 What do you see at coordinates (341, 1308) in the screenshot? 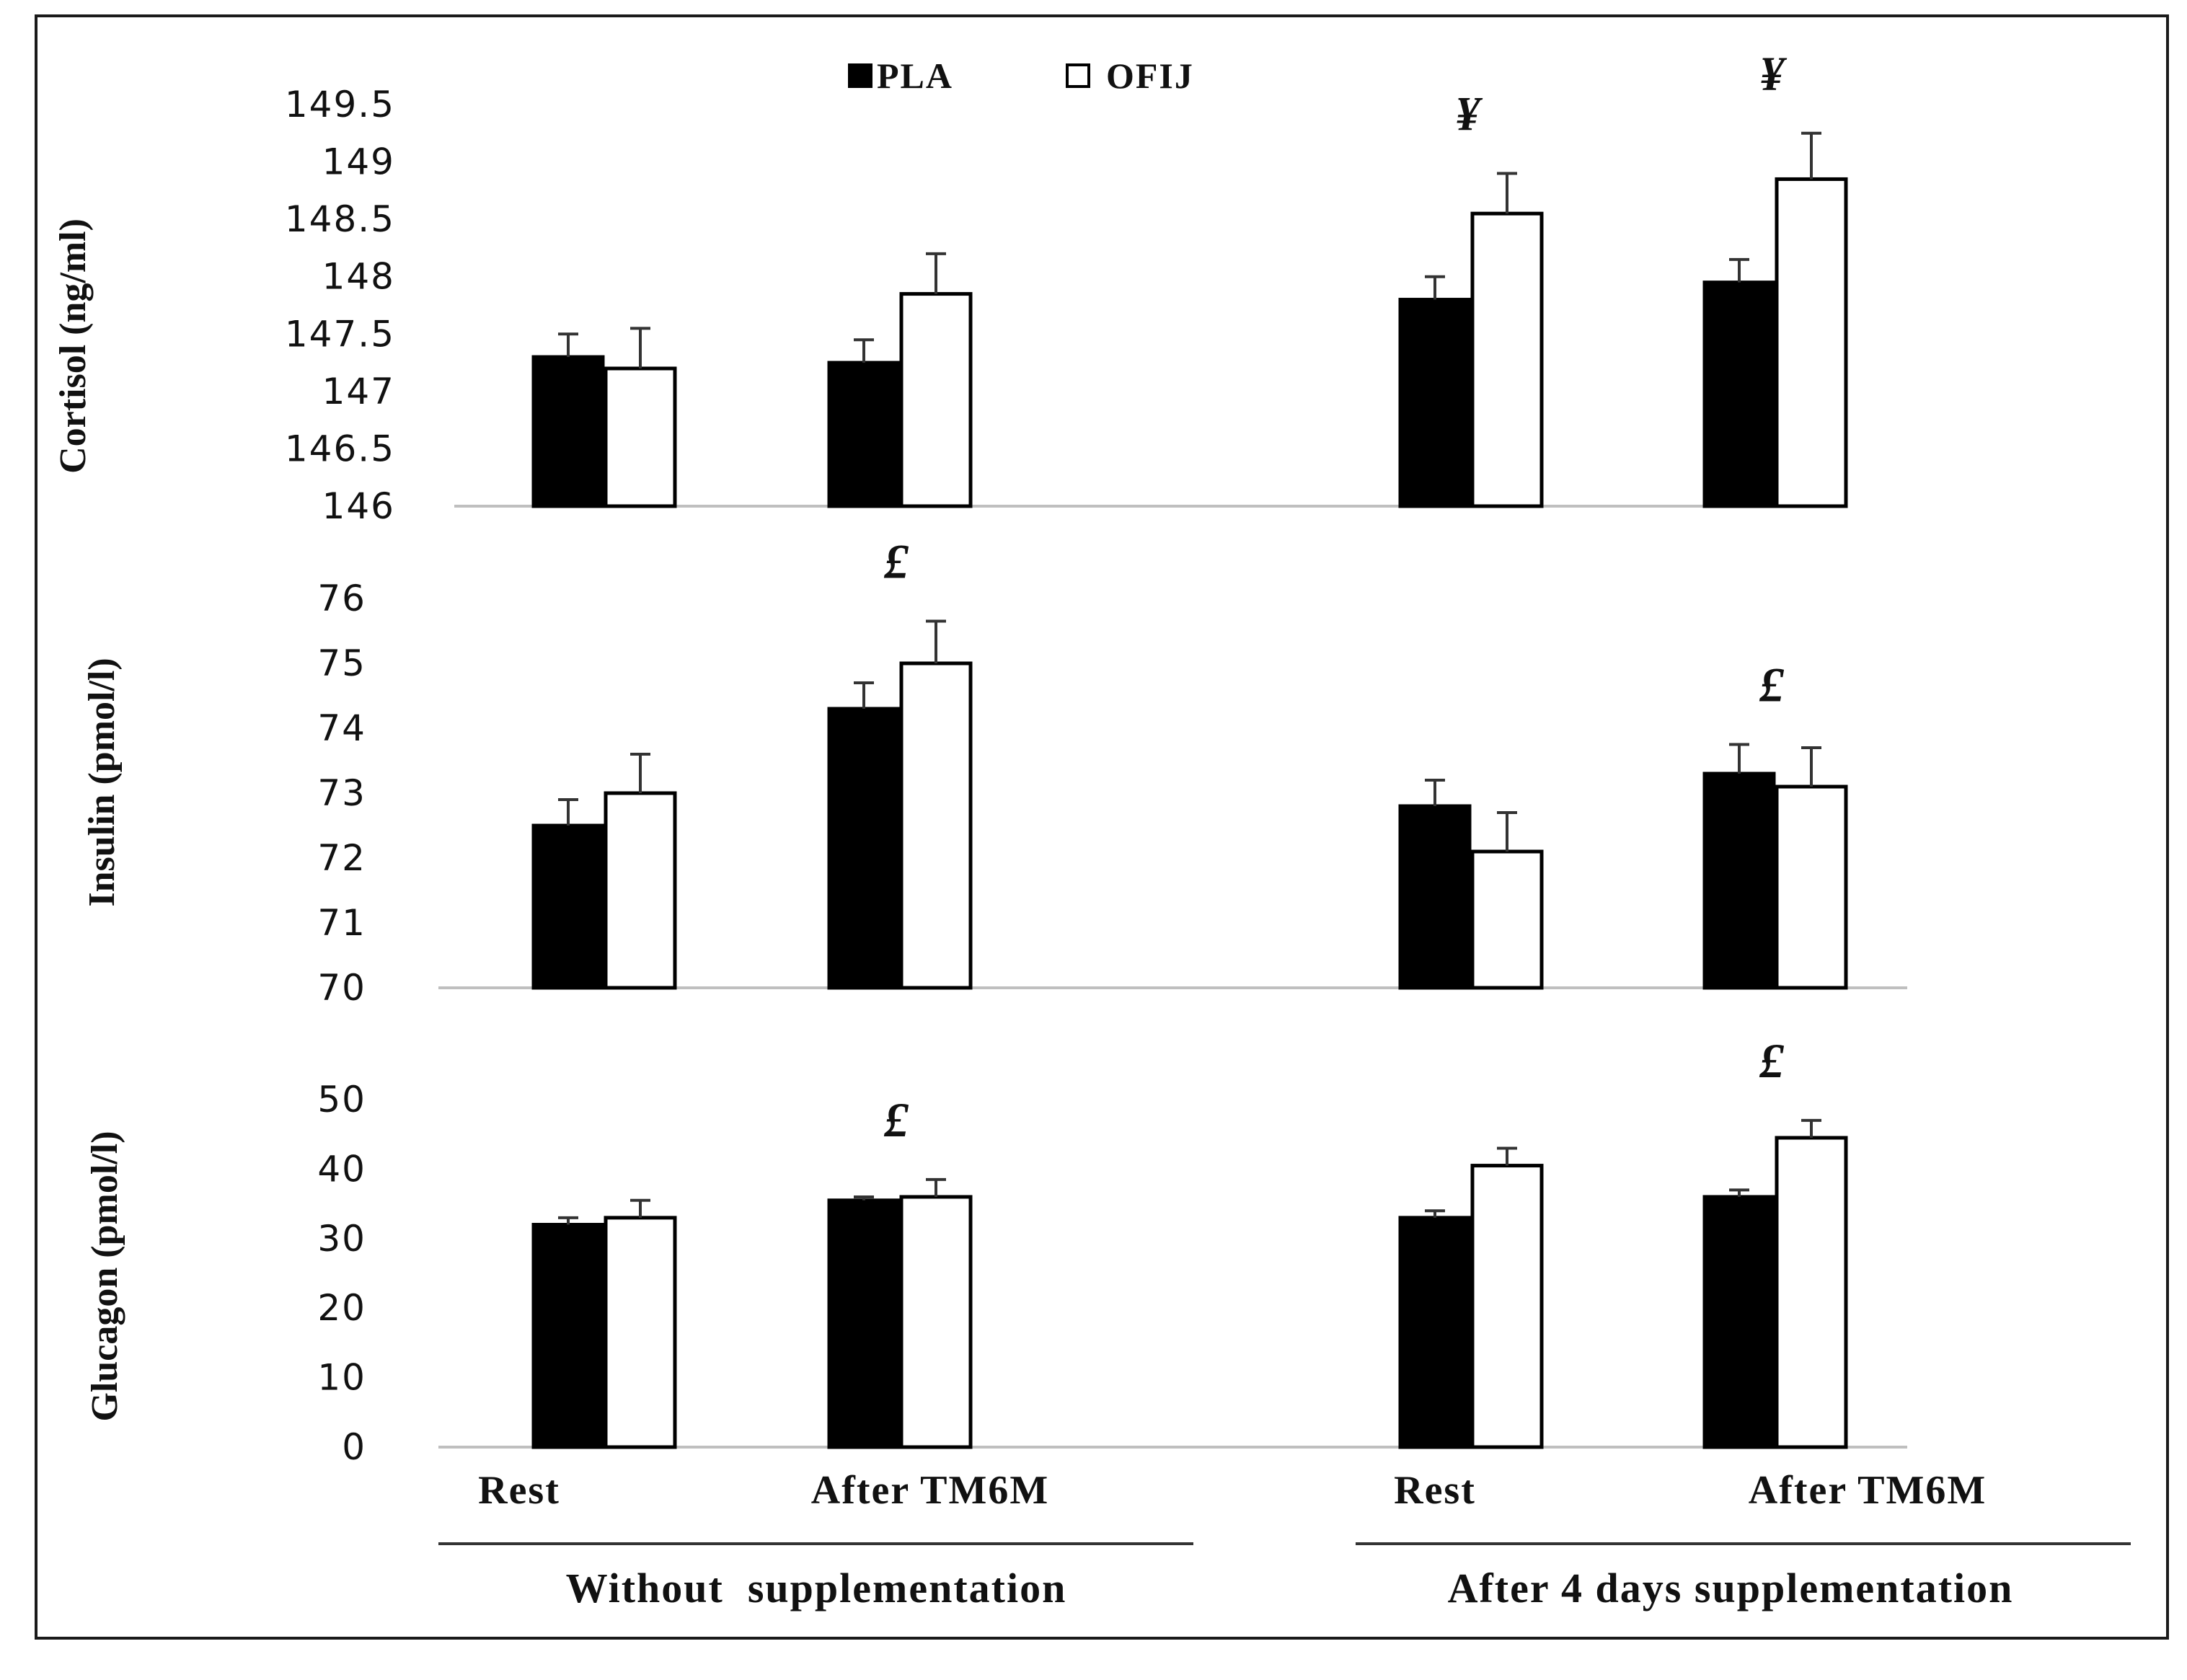
I see `y-tick-label: 20` at bounding box center [341, 1308].